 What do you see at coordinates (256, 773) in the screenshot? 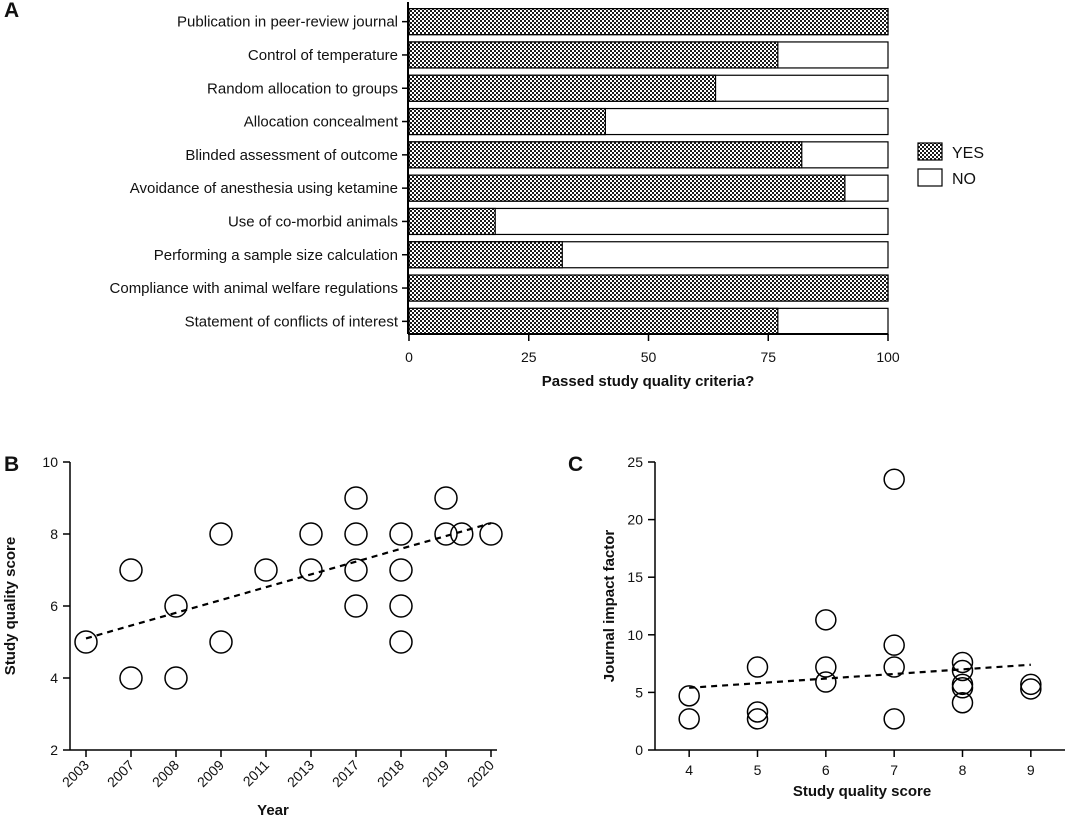
I see `x-tick-label-2011: 2011` at bounding box center [256, 773].